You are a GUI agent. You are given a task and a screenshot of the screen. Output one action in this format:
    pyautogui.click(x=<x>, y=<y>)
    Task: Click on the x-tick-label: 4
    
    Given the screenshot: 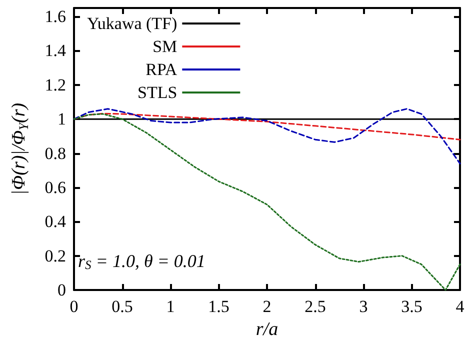 What is the action you would take?
    pyautogui.click(x=460, y=306)
    